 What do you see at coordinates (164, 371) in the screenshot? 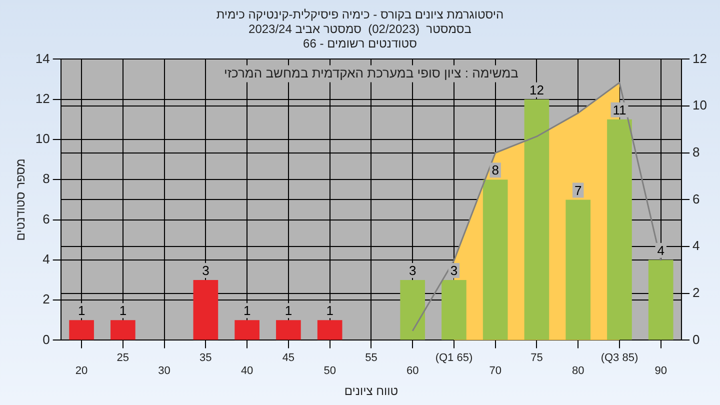
I see `x-tick-label: 30` at bounding box center [164, 371].